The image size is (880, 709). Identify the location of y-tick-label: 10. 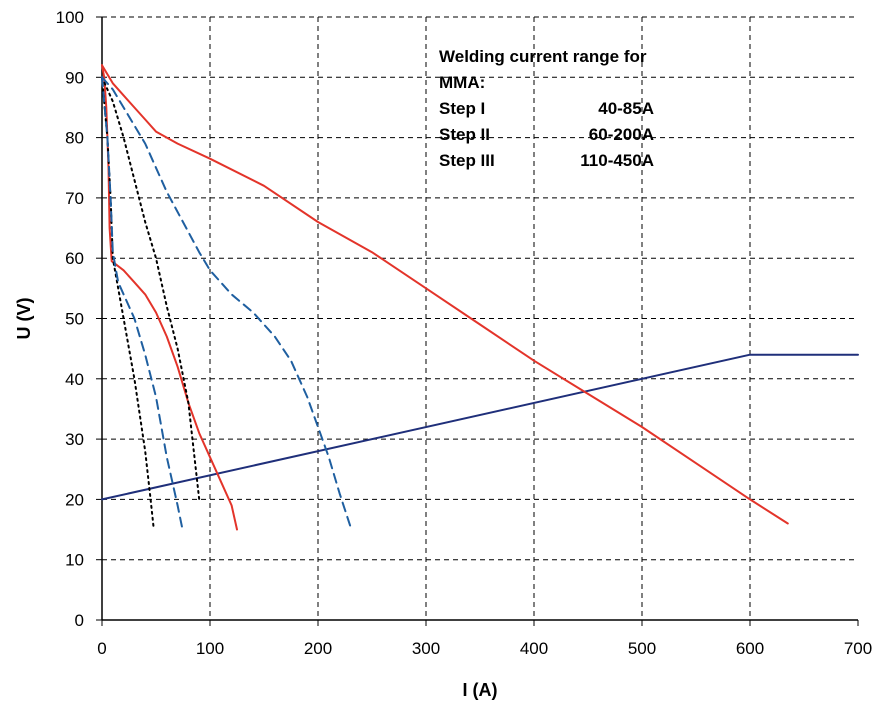
(74, 560).